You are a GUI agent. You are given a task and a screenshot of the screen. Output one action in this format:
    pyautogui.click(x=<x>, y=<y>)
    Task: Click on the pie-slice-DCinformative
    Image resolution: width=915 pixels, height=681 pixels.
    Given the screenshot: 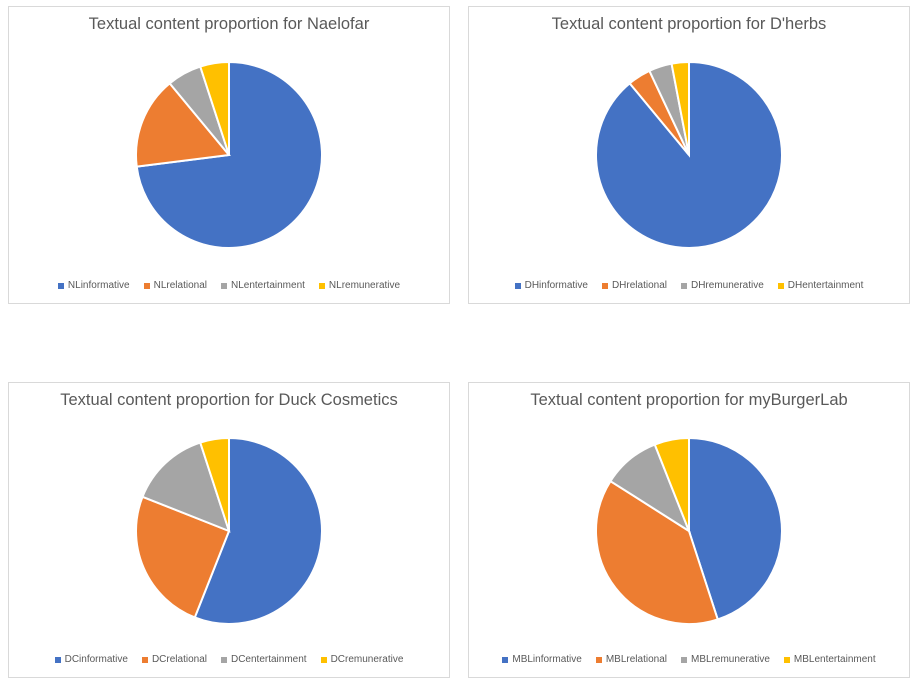 What is the action you would take?
    pyautogui.click(x=258, y=530)
    